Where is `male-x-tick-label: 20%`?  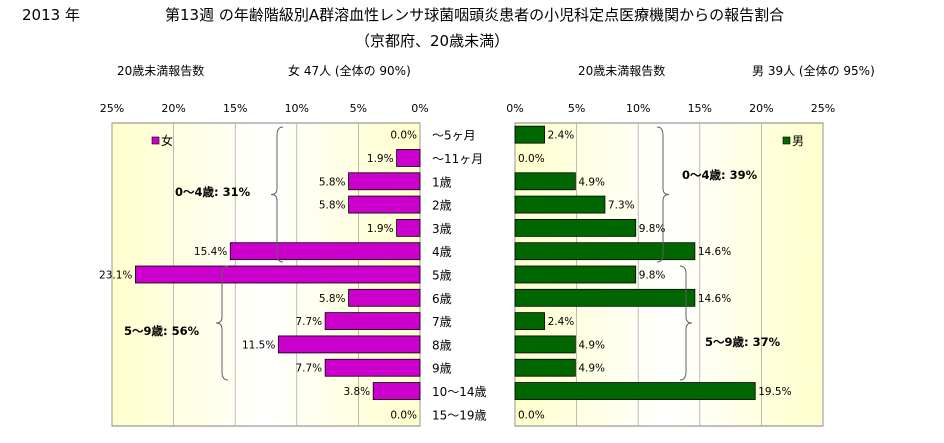
male-x-tick-label: 20% is located at coordinates (761, 108).